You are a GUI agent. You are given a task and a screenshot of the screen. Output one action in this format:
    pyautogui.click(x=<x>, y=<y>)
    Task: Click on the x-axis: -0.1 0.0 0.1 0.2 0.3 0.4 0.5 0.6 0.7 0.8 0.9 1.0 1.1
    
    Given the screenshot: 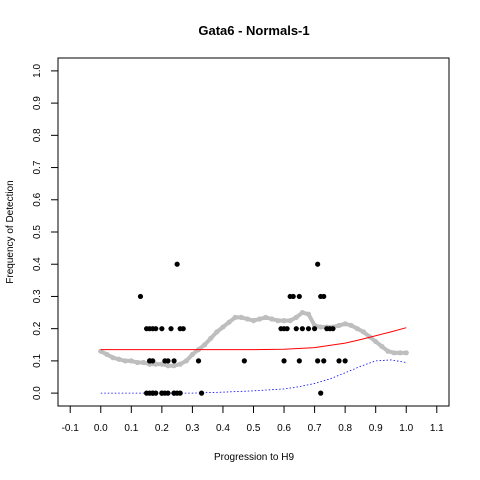 What is the action you would take?
    pyautogui.click(x=253, y=420)
    